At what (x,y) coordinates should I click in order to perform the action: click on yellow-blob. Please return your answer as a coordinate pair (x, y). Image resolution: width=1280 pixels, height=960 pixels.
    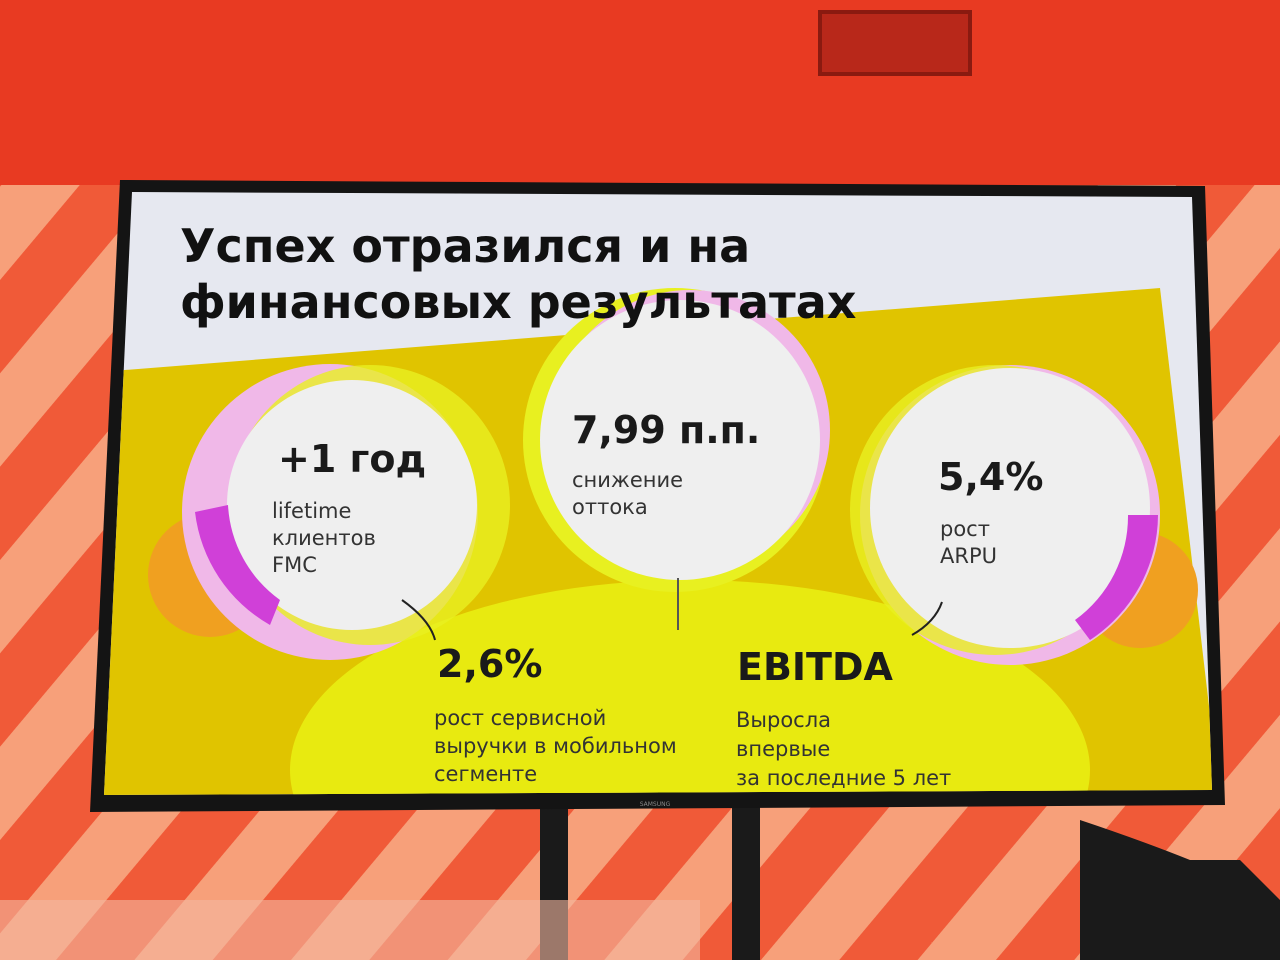
    Looking at the image, I should click on (690, 687).